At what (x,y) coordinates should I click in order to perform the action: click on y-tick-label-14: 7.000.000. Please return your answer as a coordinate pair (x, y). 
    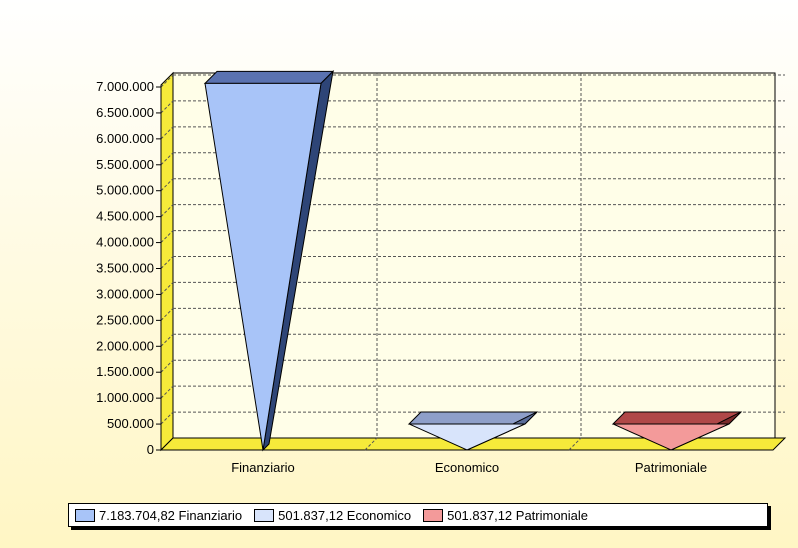
    Looking at the image, I should click on (125, 86).